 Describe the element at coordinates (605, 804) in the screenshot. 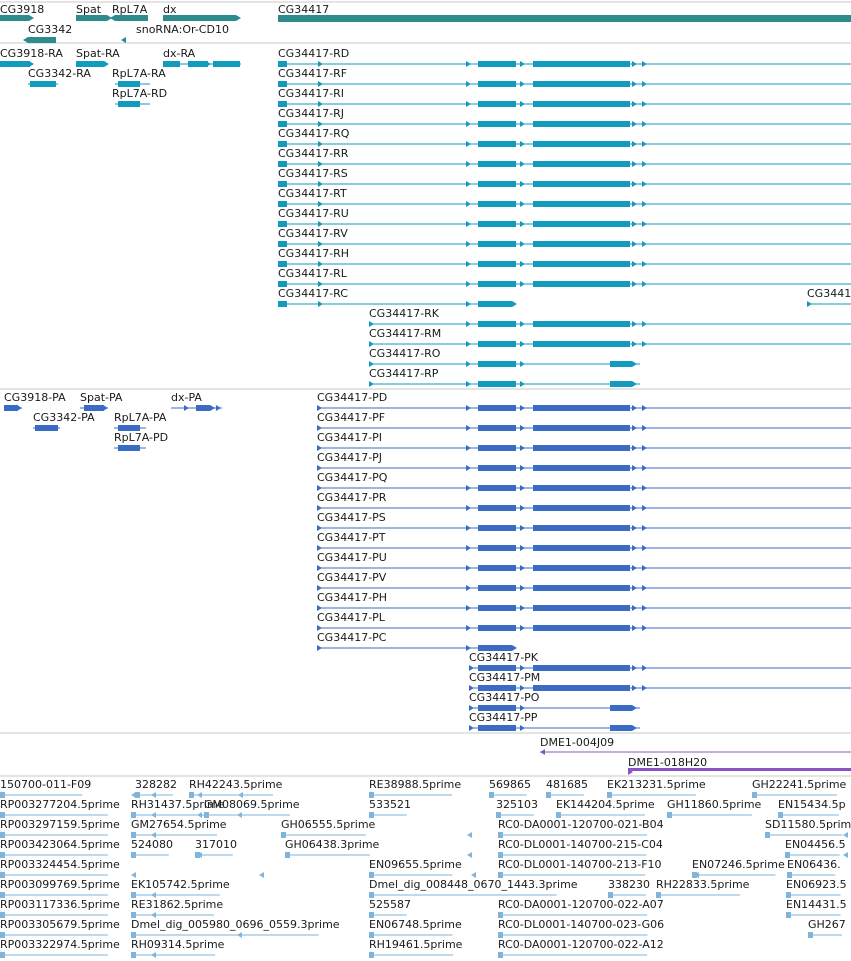

I see `est-label: EK144204.5prime` at that location.